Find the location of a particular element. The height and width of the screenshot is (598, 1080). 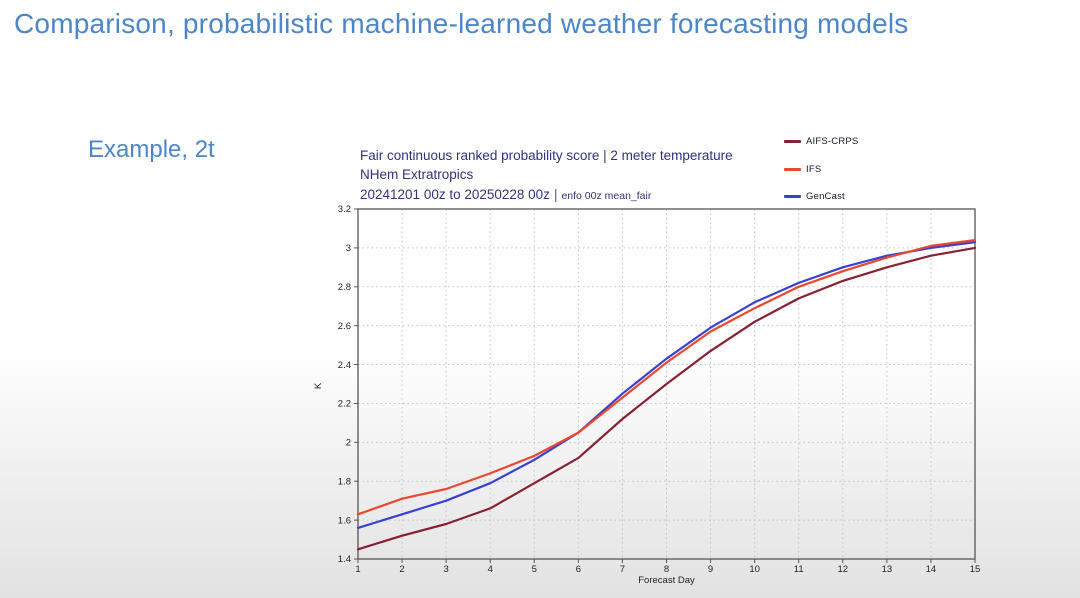

y-tick-label: 1.4 is located at coordinates (344, 559).